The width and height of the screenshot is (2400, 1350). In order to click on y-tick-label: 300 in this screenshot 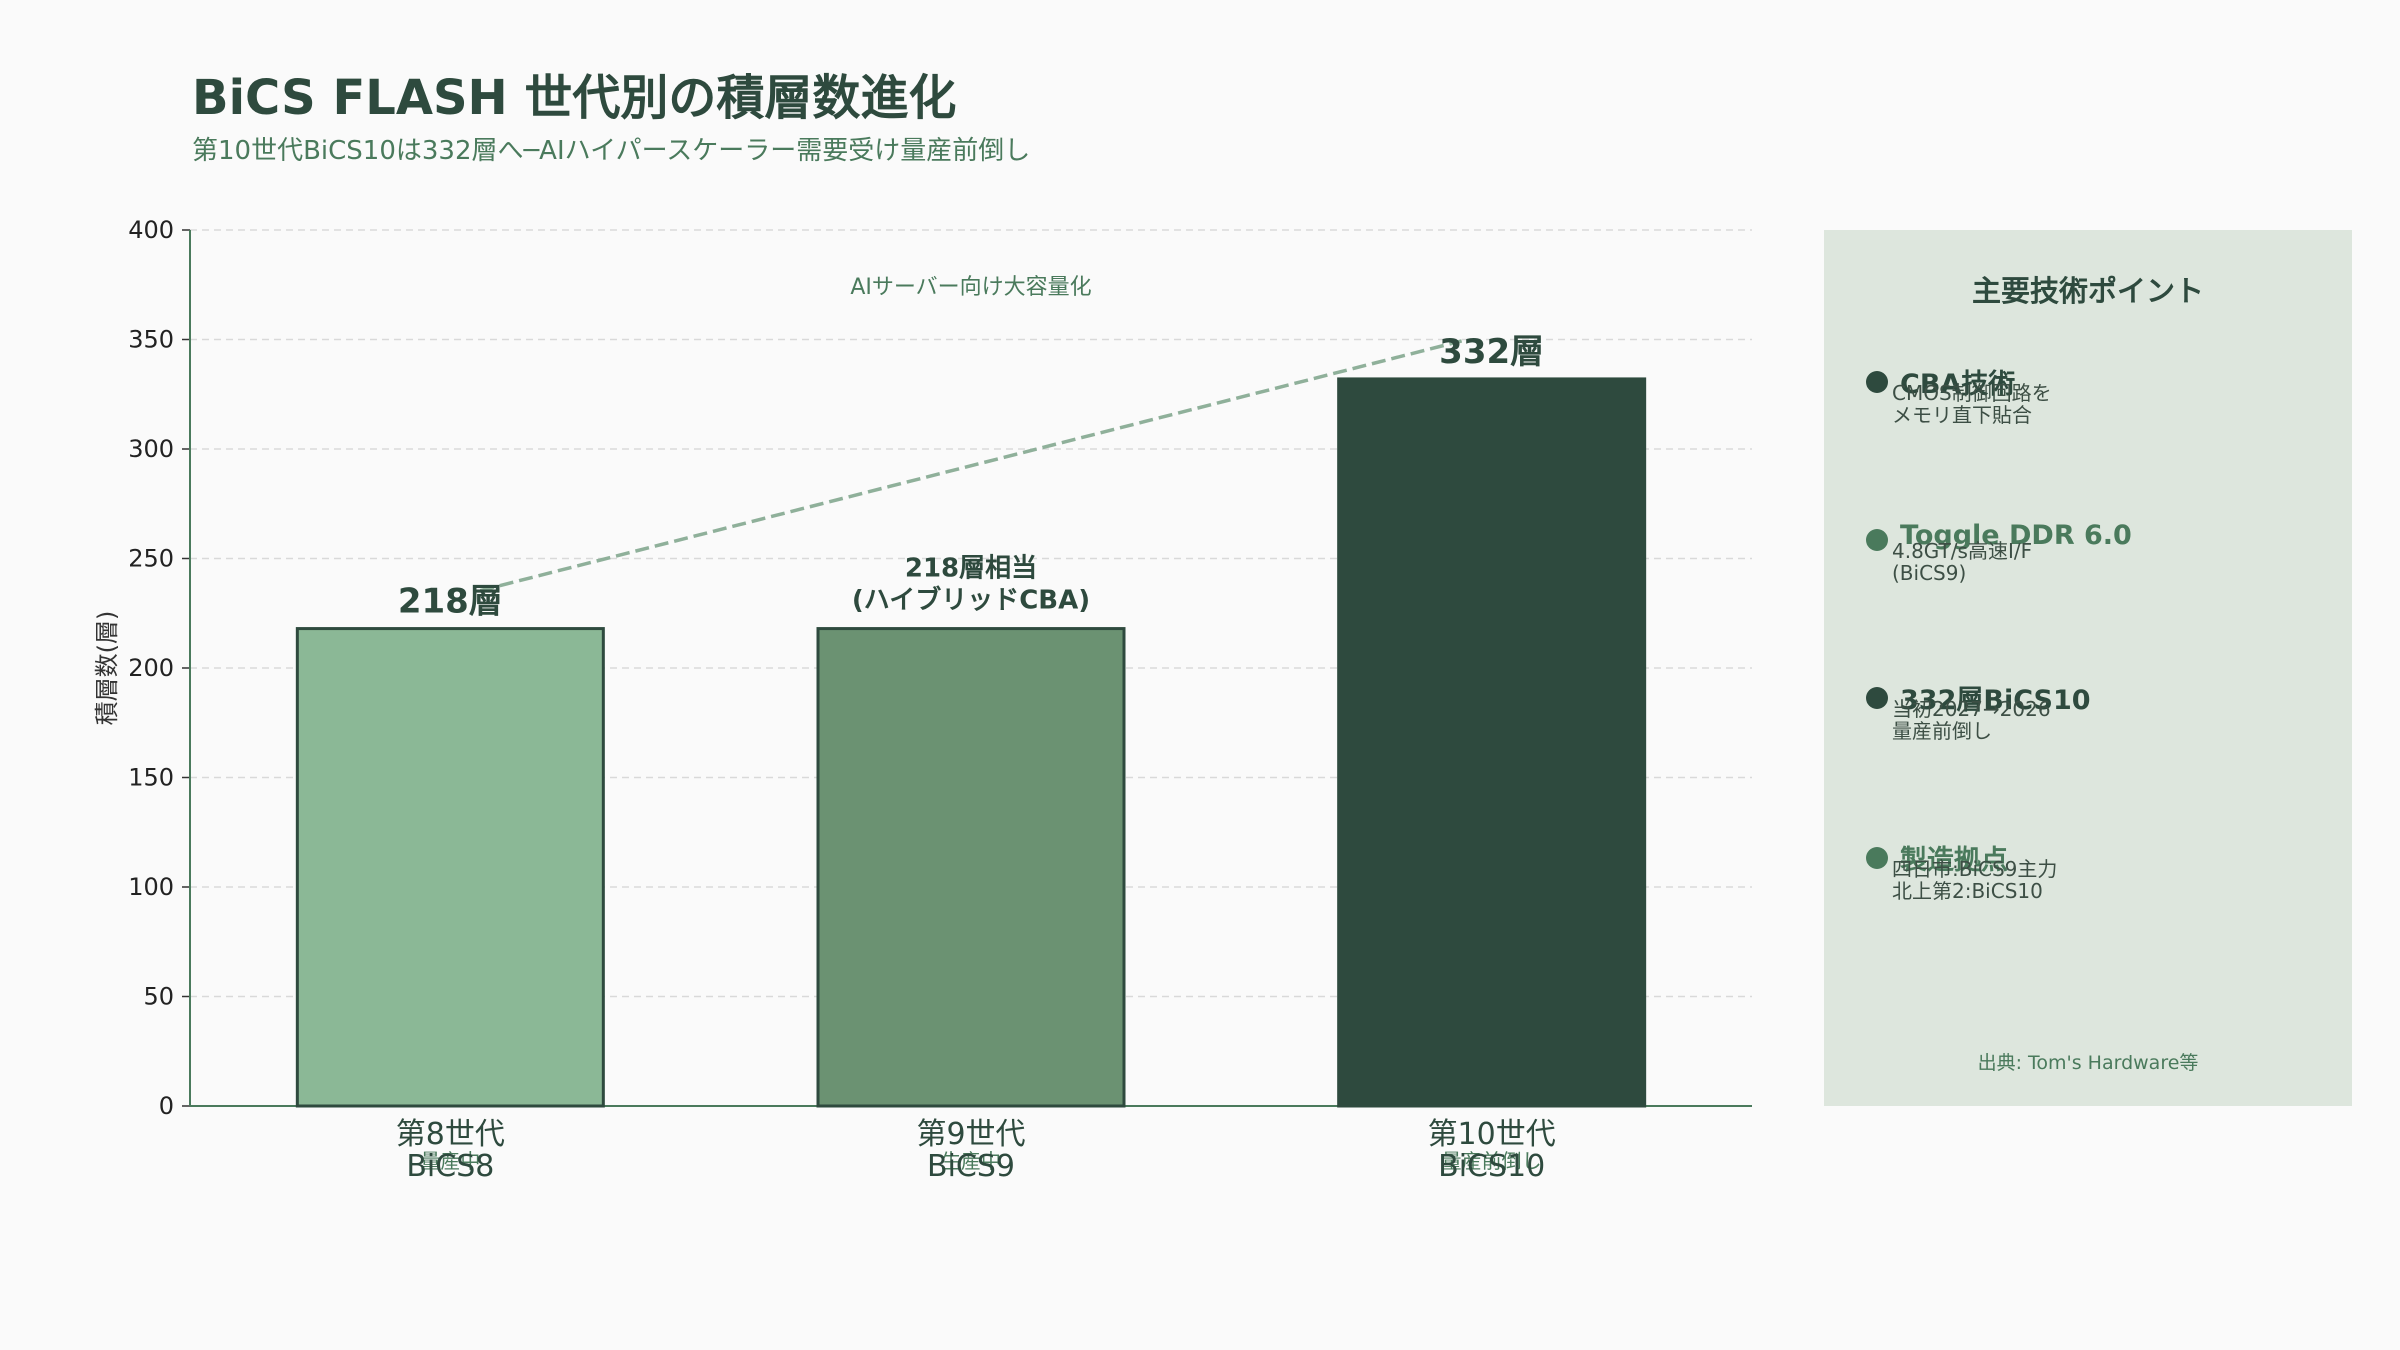, I will do `click(151, 449)`.